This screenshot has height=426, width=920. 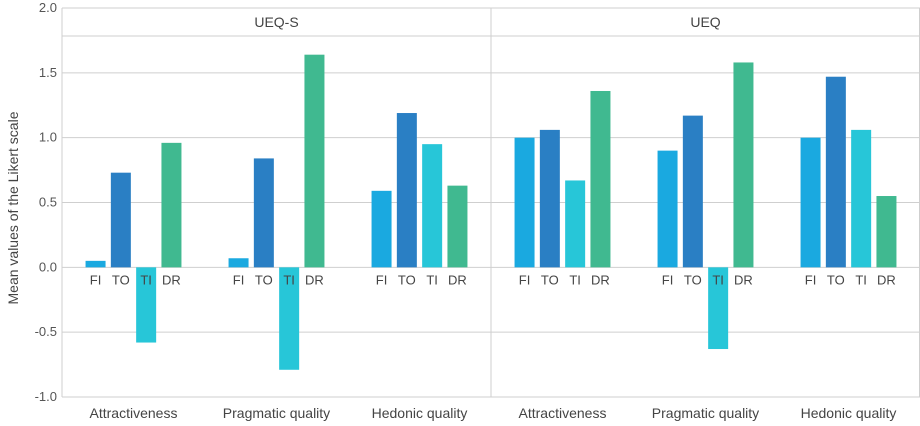 What do you see at coordinates (705, 22) in the screenshot?
I see `panel-title: UEQ` at bounding box center [705, 22].